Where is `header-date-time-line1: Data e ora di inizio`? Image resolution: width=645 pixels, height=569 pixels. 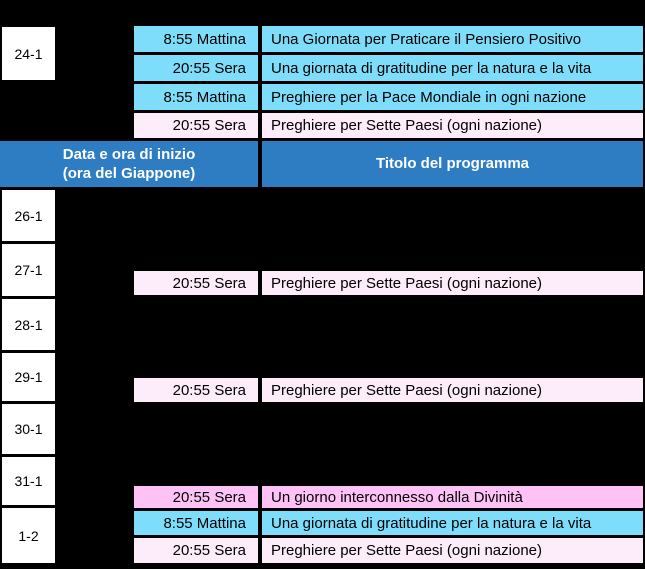 header-date-time-line1: Data e ora di inizio is located at coordinates (129, 154).